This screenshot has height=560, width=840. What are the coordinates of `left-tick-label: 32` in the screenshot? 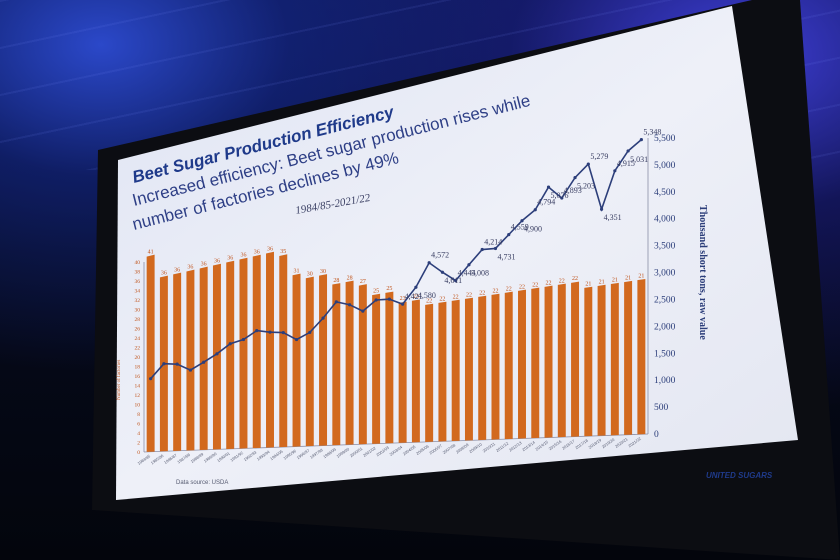 It's located at (138, 301).